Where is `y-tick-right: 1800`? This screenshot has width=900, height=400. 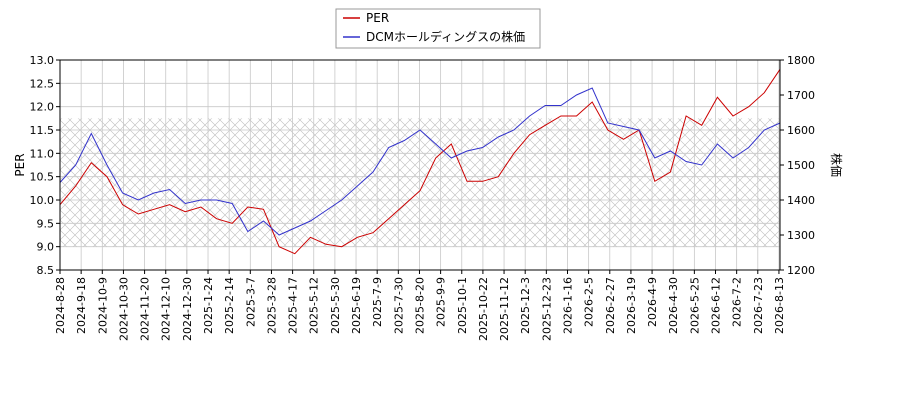
y-tick-right: 1800 is located at coordinates (801, 60).